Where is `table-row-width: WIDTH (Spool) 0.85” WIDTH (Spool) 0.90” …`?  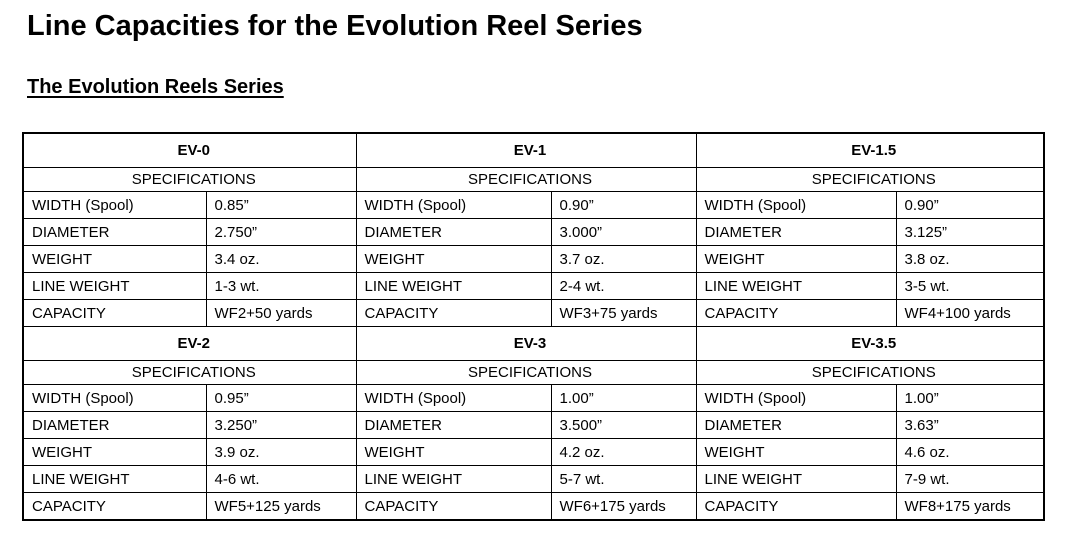 table-row-width: WIDTH (Spool) 0.85” WIDTH (Spool) 0.90” … is located at coordinates (533, 205).